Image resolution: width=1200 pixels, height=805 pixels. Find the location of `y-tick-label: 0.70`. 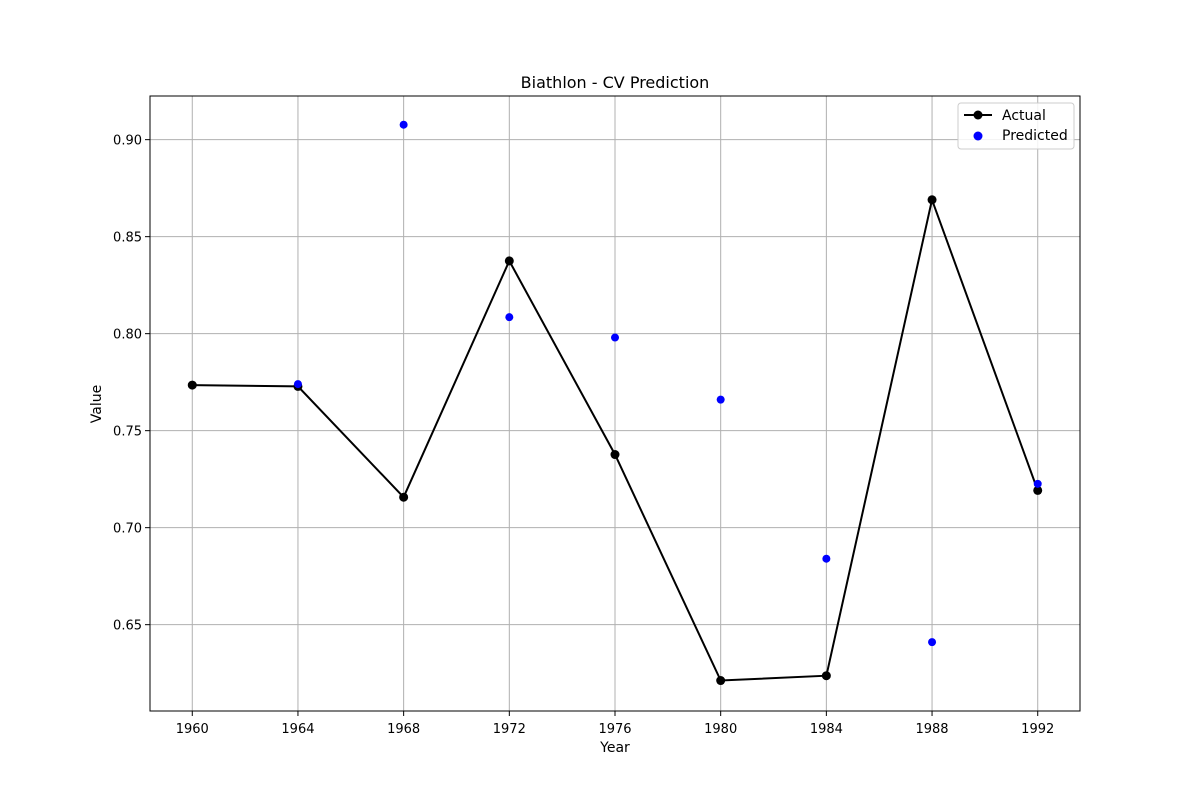

y-tick-label: 0.70 is located at coordinates (127, 529).